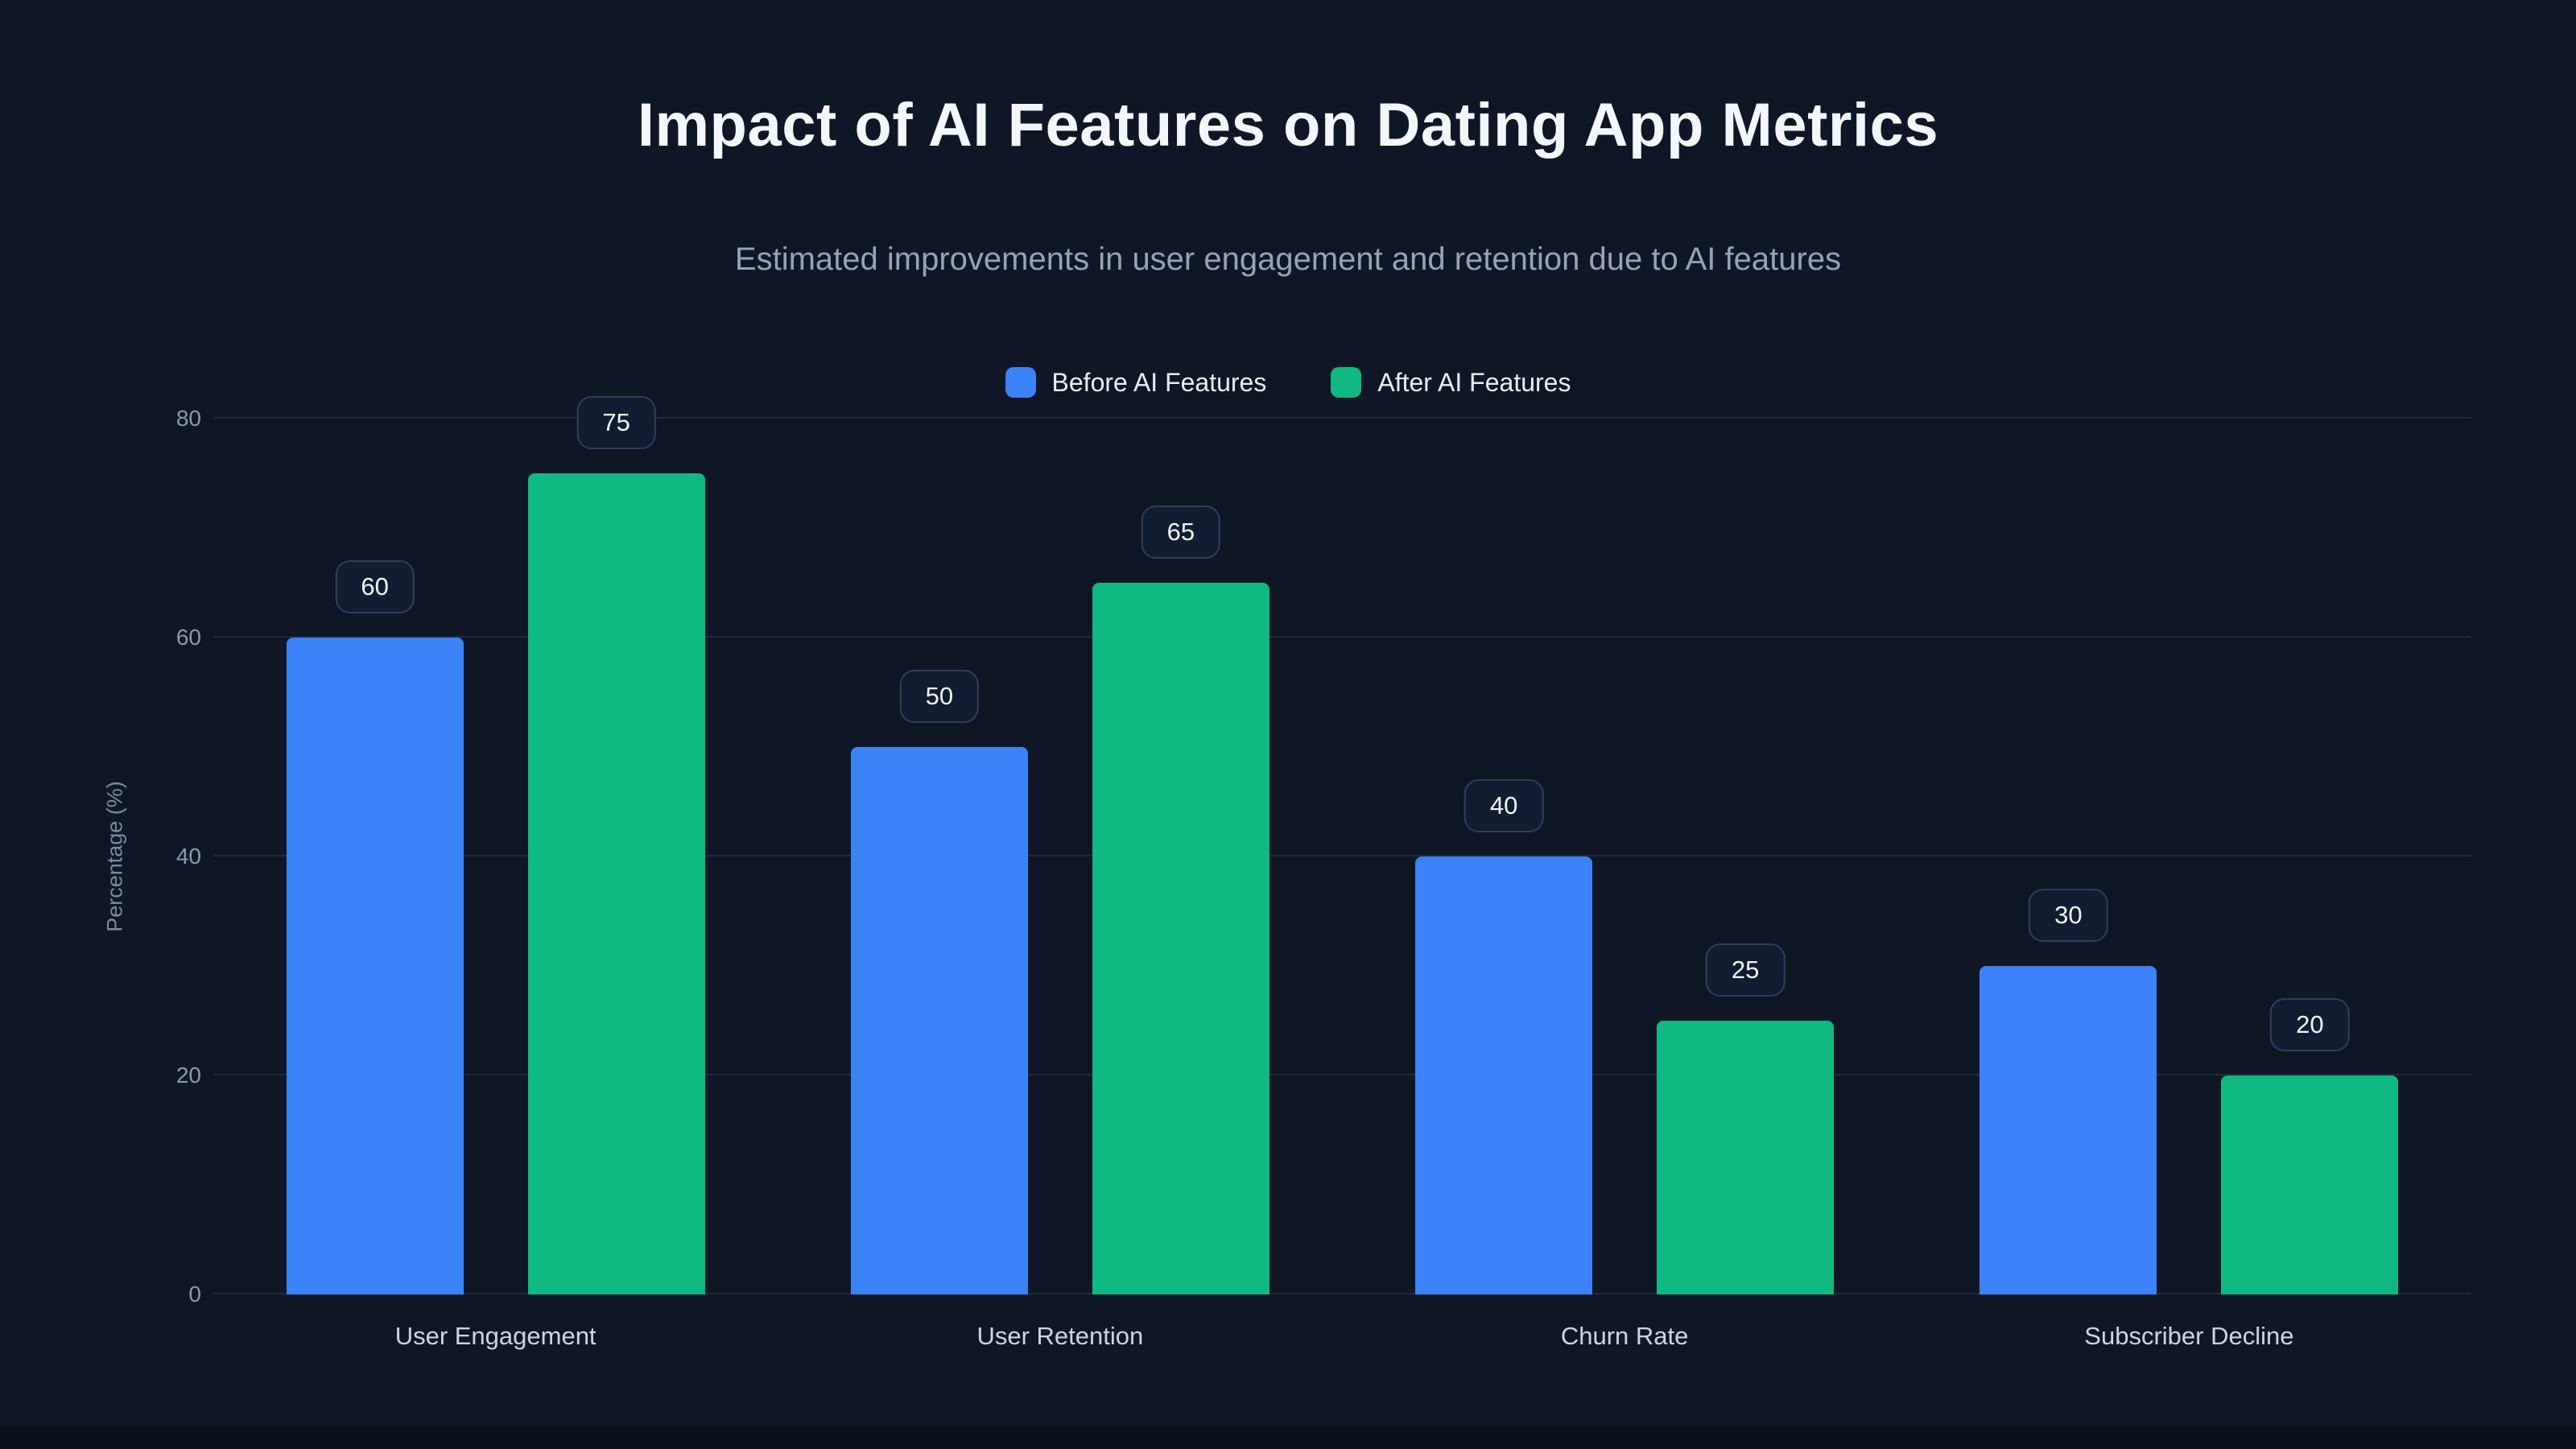  I want to click on value-label: 40, so click(1503, 805).